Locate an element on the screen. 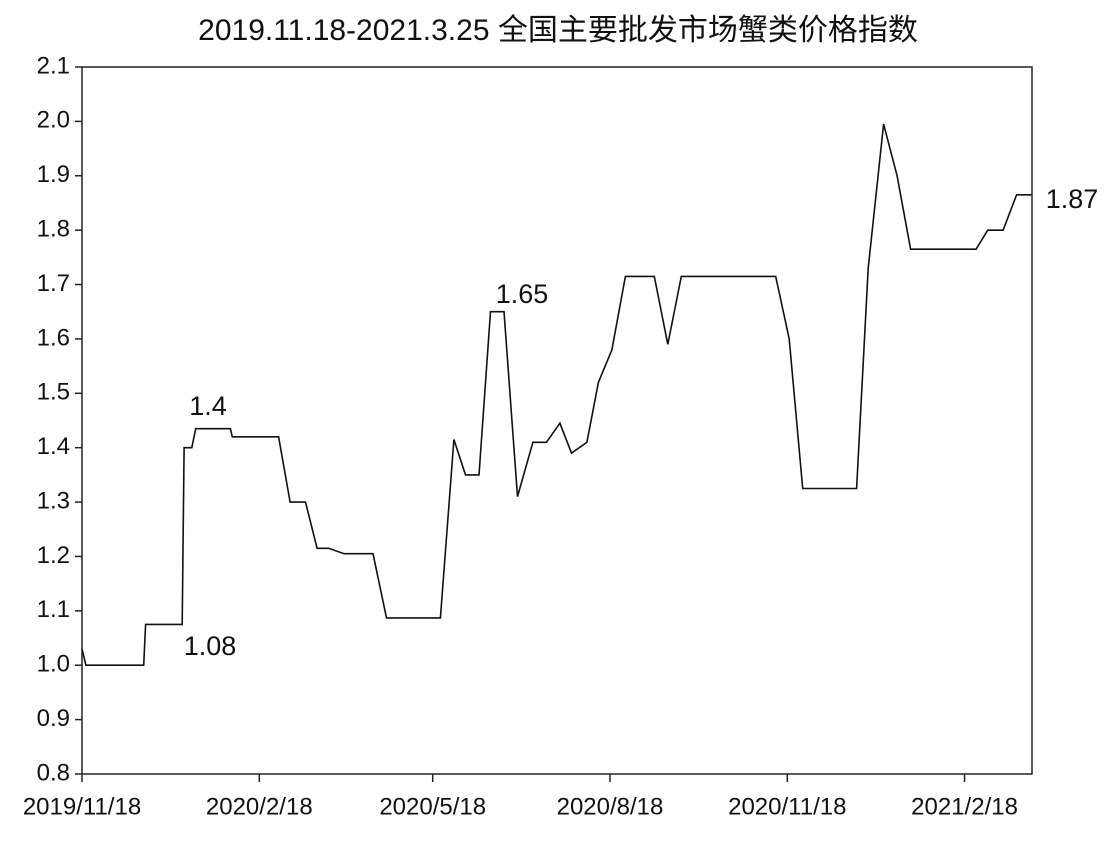 Image resolution: width=1108 pixels, height=842 pixels. y-tick-label: 2.0 is located at coordinates (53, 120).